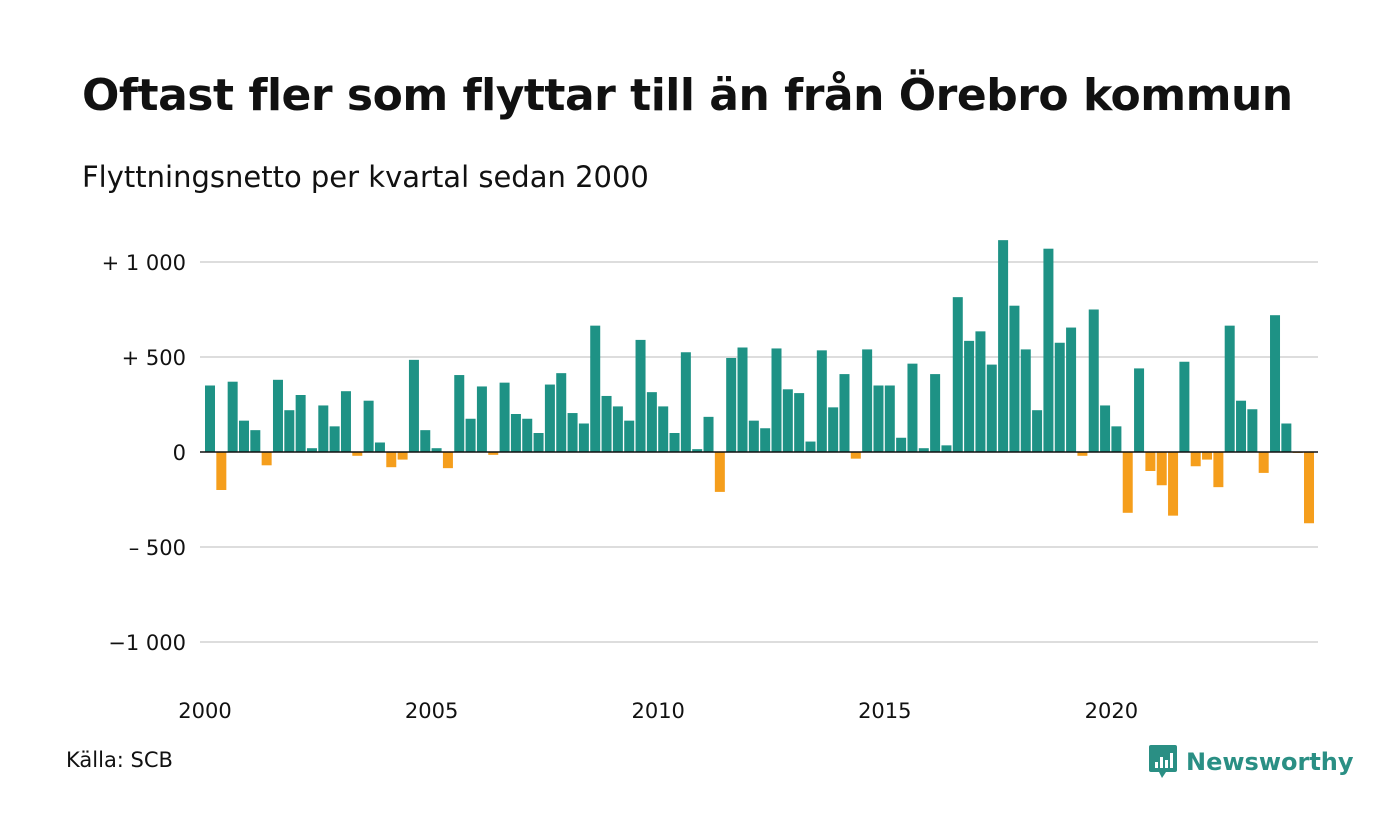 The height and width of the screenshot is (840, 1400). I want to click on x-tick-label: 2005, so click(431, 711).